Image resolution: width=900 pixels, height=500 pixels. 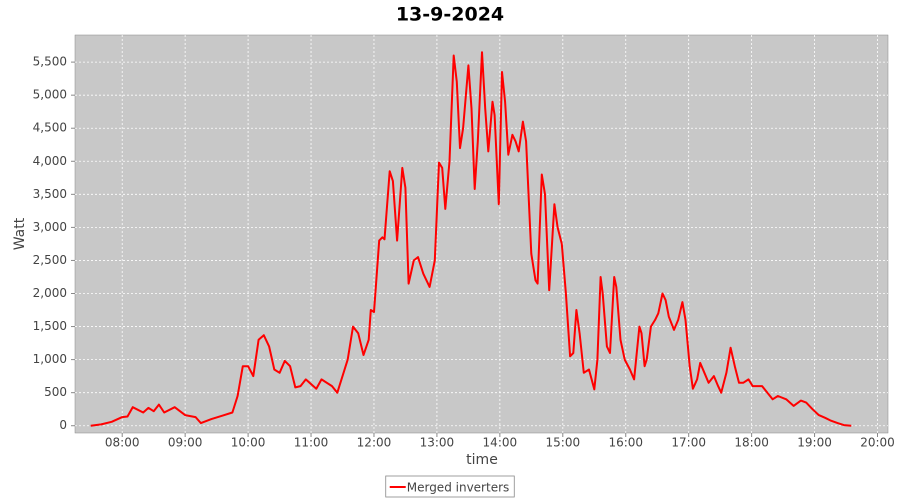 What do you see at coordinates (500, 443) in the screenshot?
I see `x-tick-label: 14:00` at bounding box center [500, 443].